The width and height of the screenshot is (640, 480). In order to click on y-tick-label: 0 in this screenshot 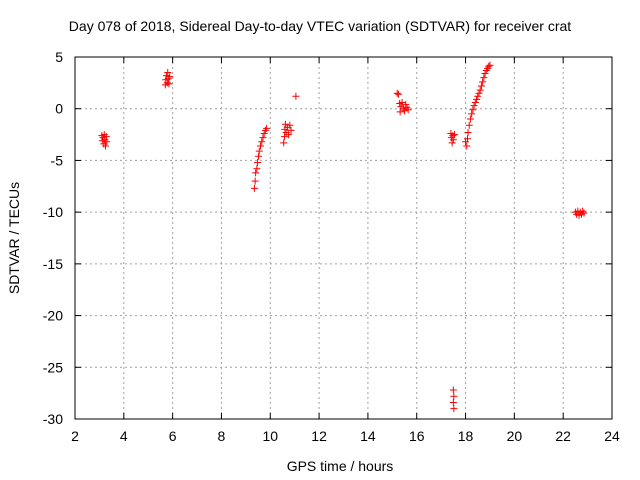, I will do `click(59, 109)`.